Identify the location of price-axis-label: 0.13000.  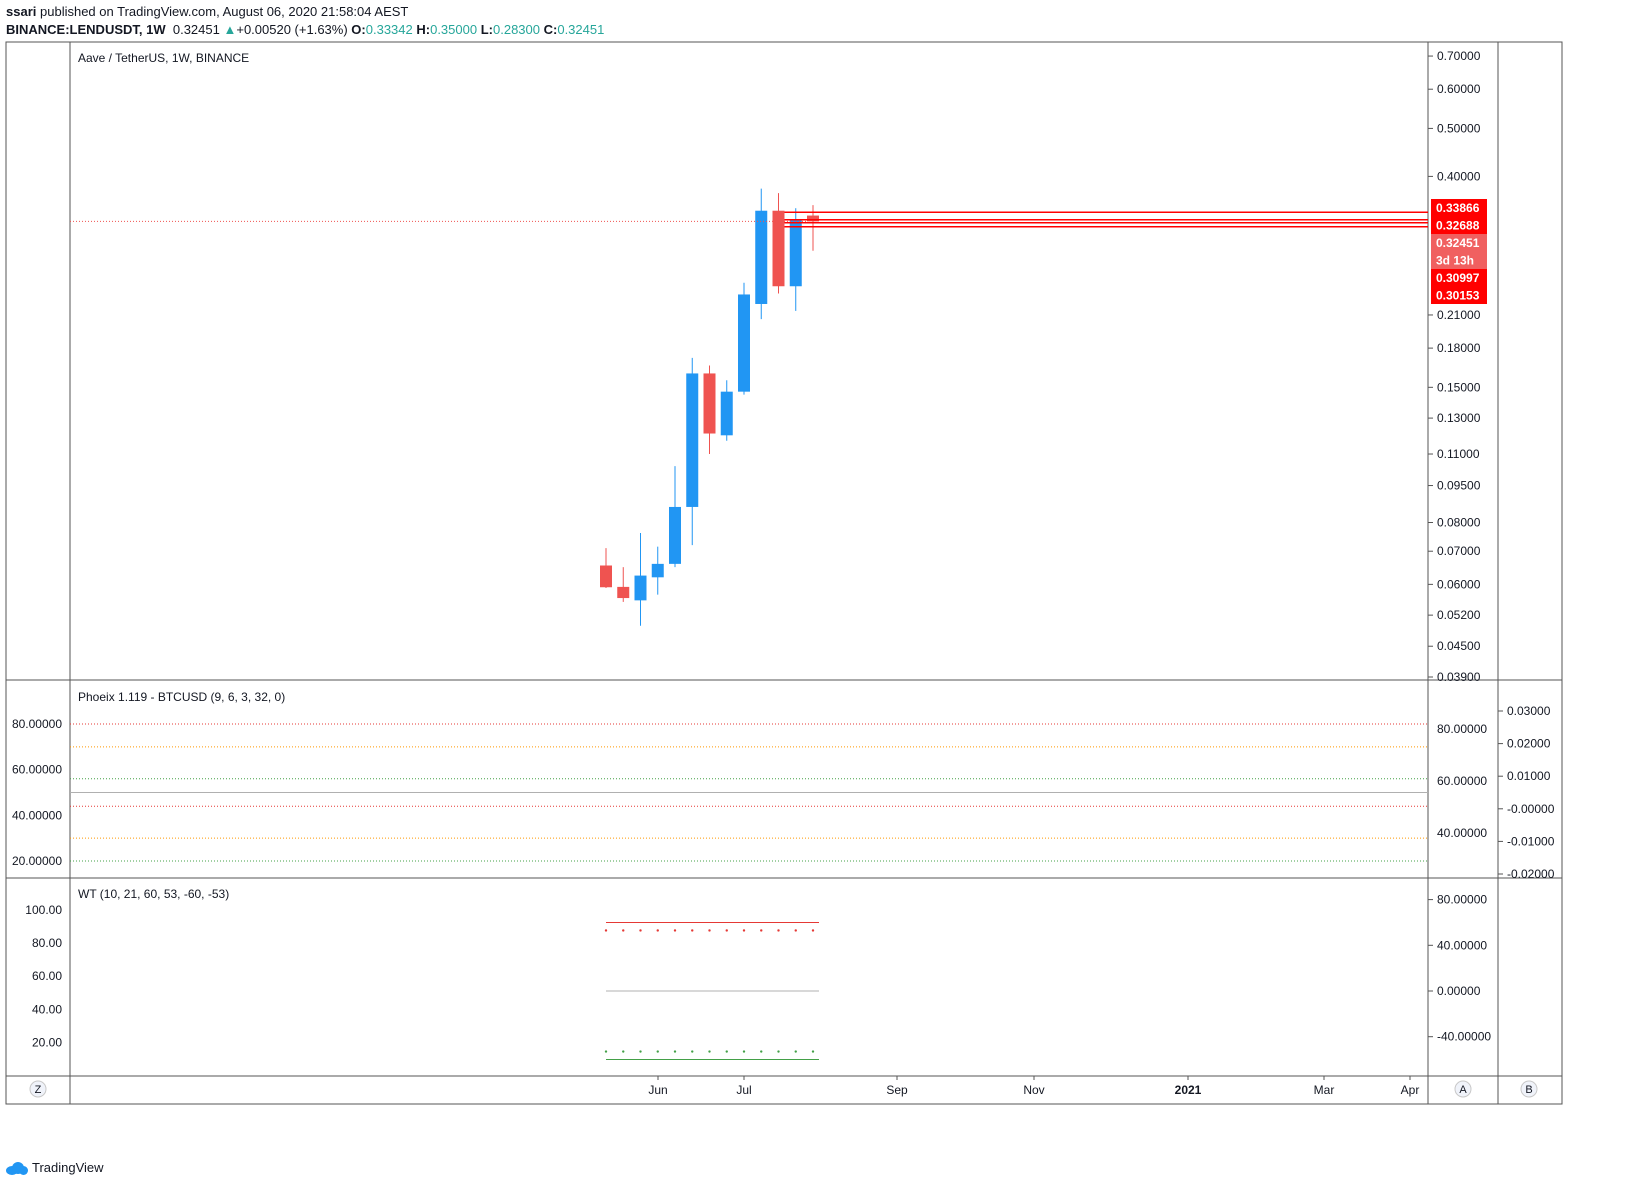
(1459, 418).